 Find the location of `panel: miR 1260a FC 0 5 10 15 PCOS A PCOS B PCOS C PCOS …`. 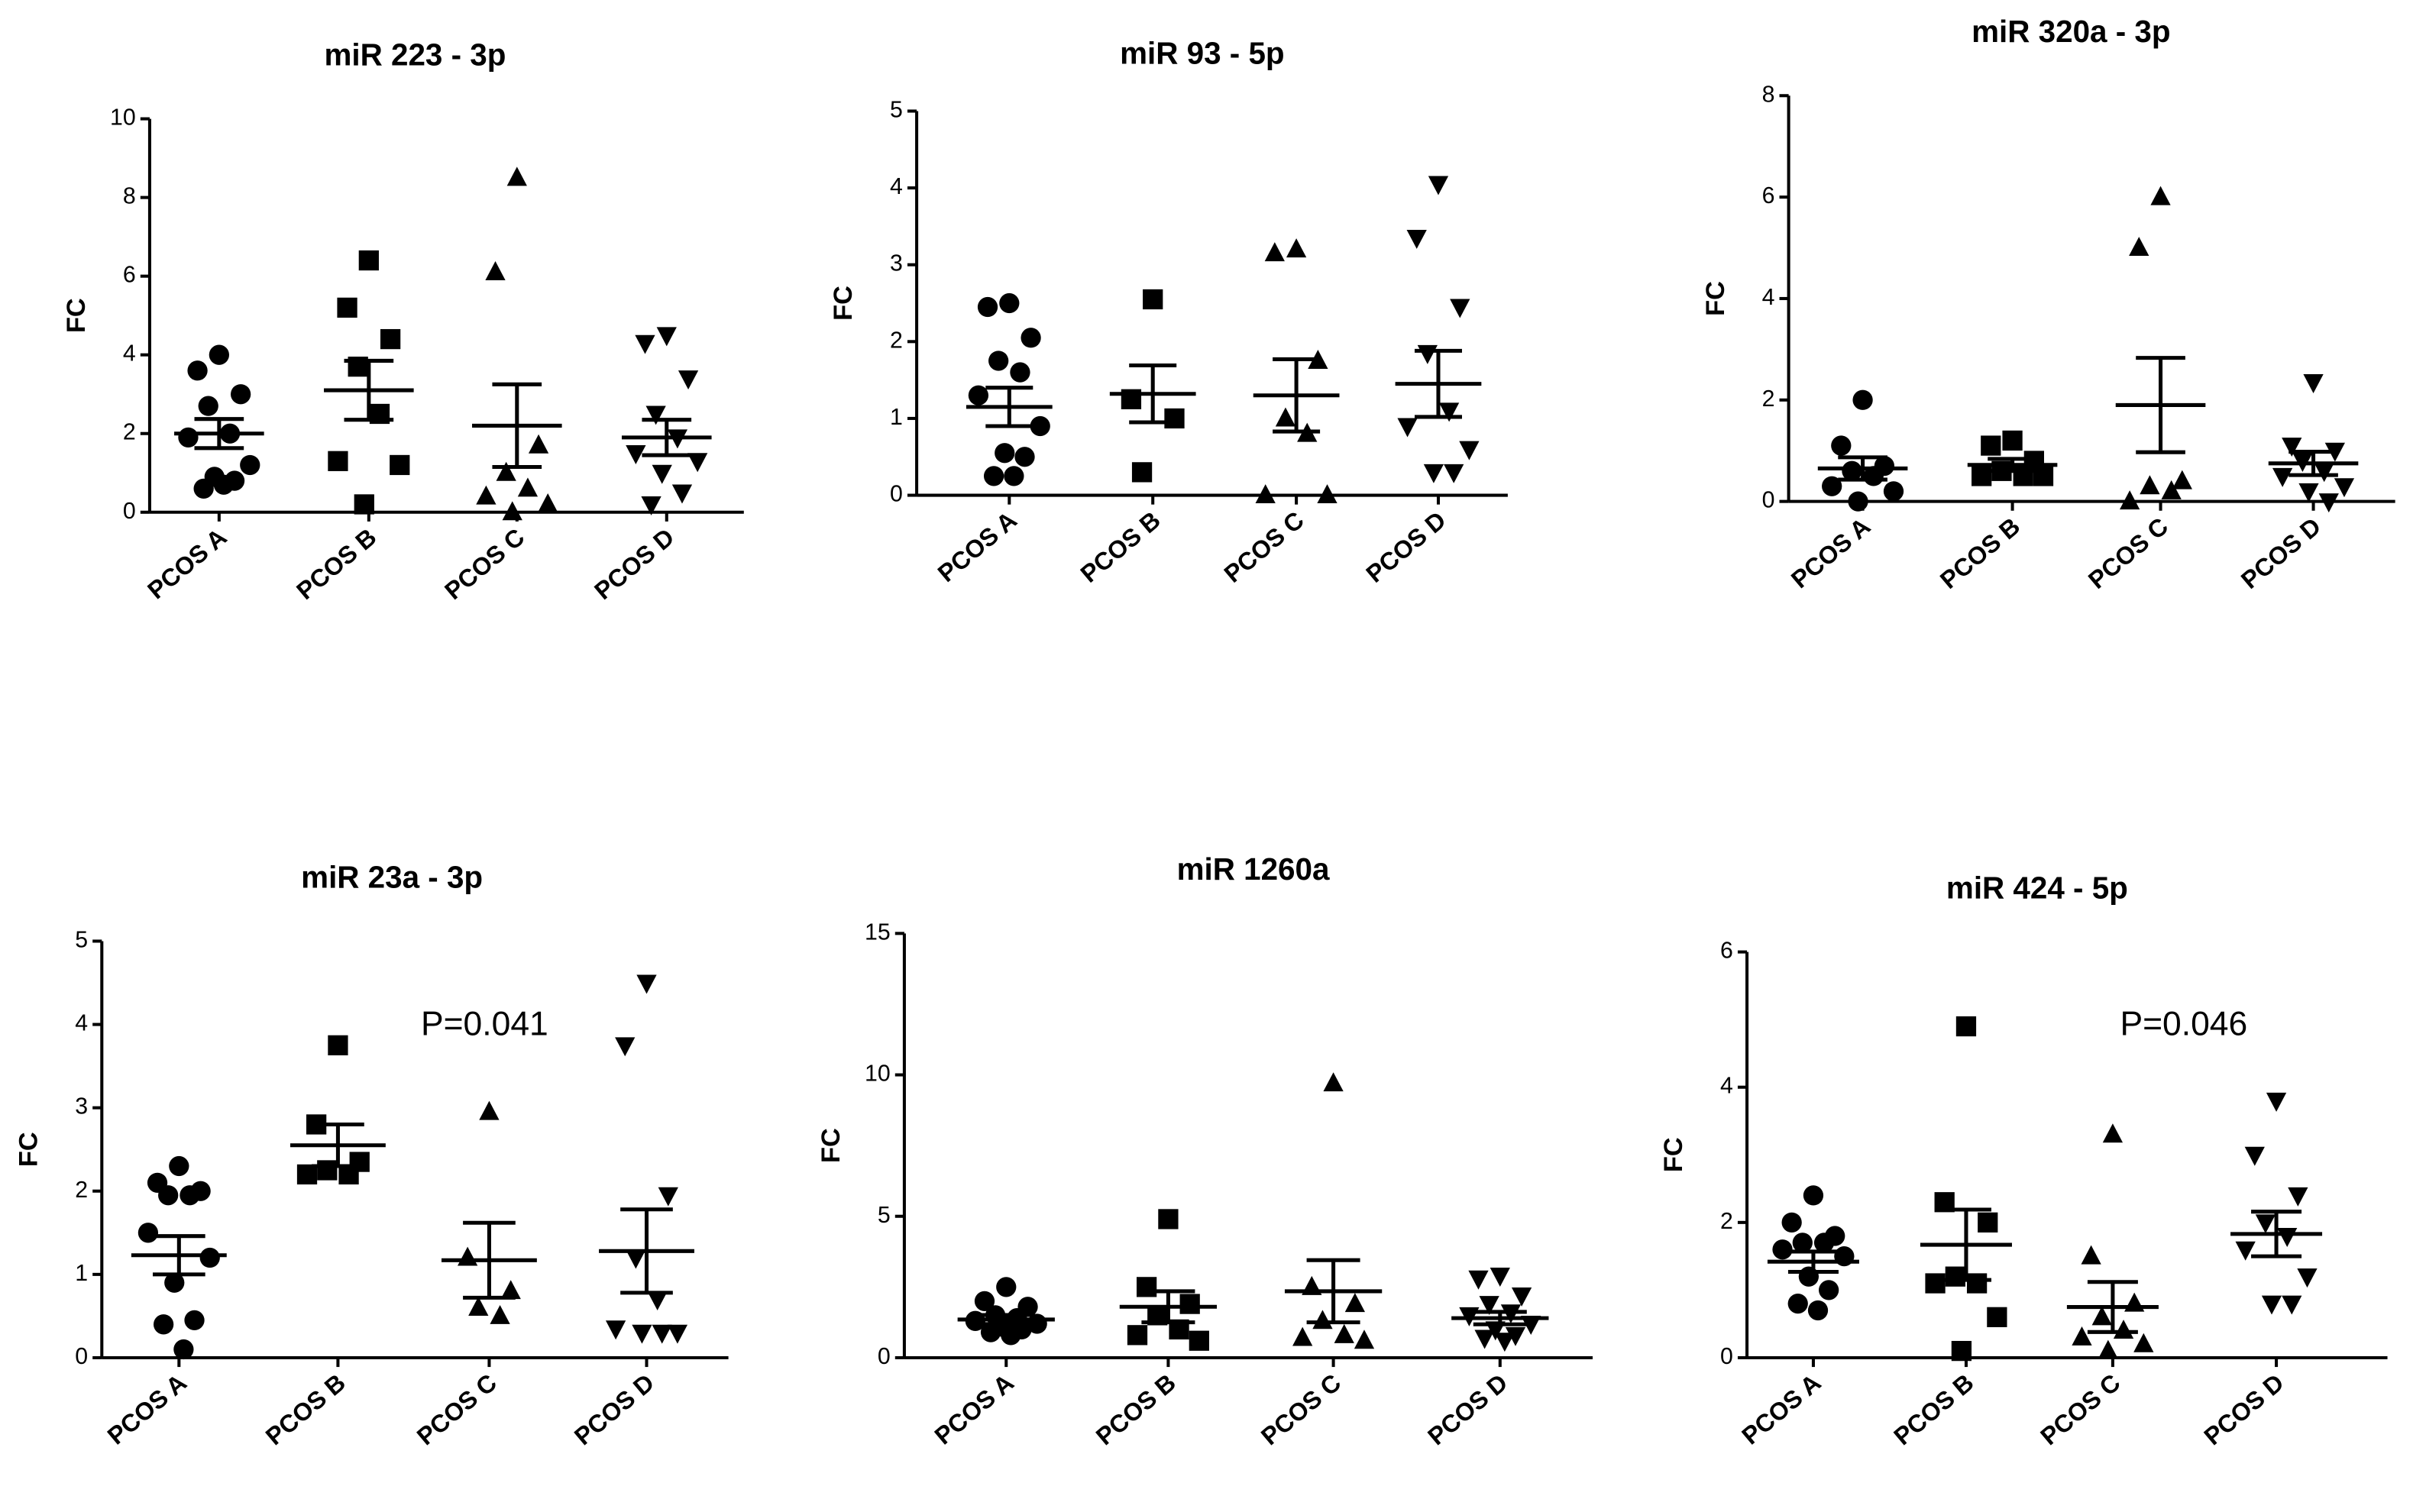

panel: miR 1260a FC 0 5 10 15 PCOS A PCOS B PCOS C PCOS … is located at coordinates (1205, 1150).